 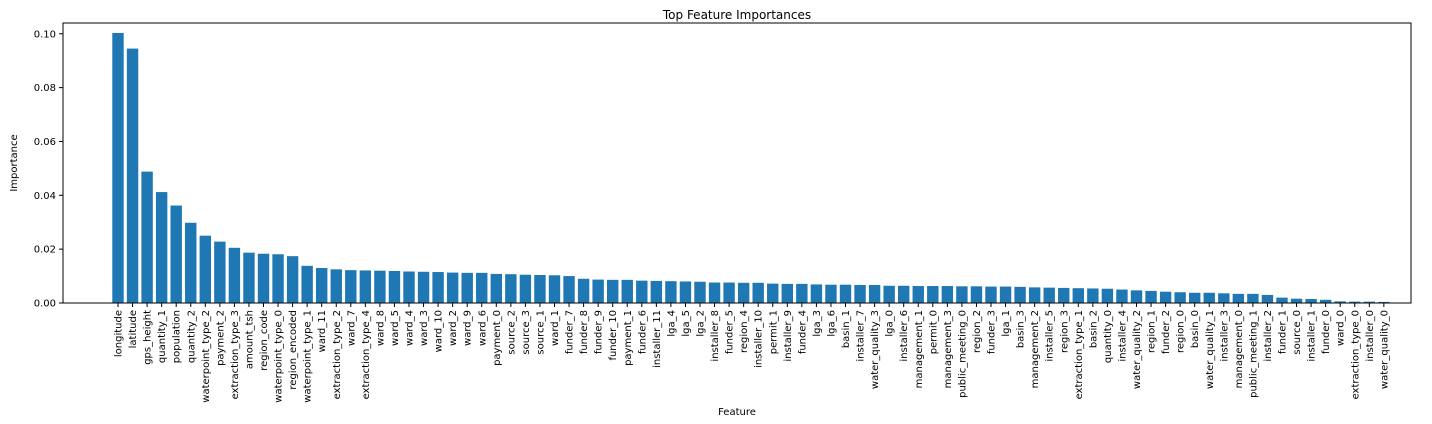 I want to click on x-tick-label: gps_height, so click(x=148, y=337).